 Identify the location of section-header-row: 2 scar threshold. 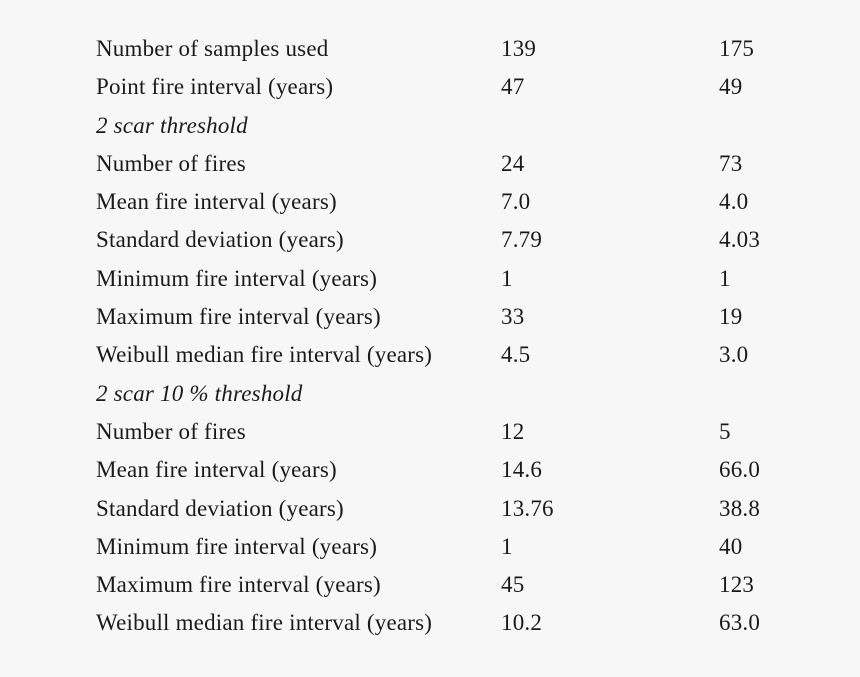
(467, 126).